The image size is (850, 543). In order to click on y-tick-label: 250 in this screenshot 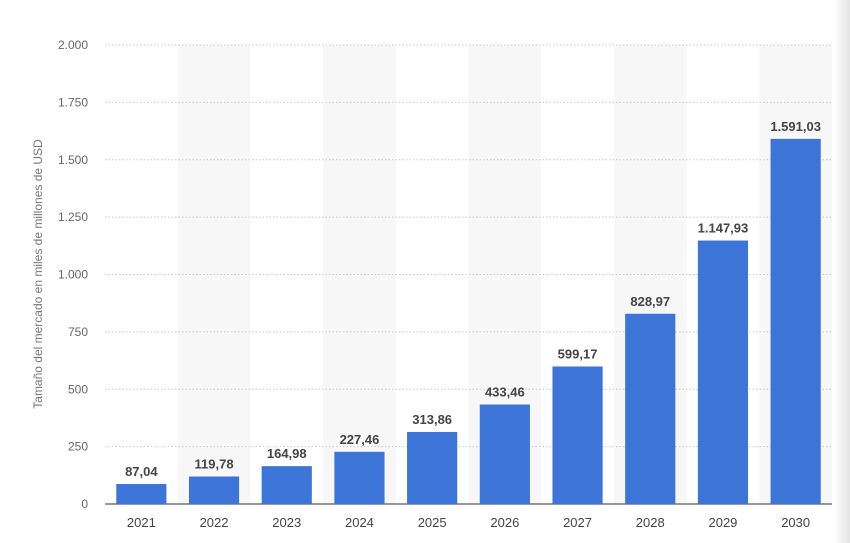, I will do `click(78, 447)`.